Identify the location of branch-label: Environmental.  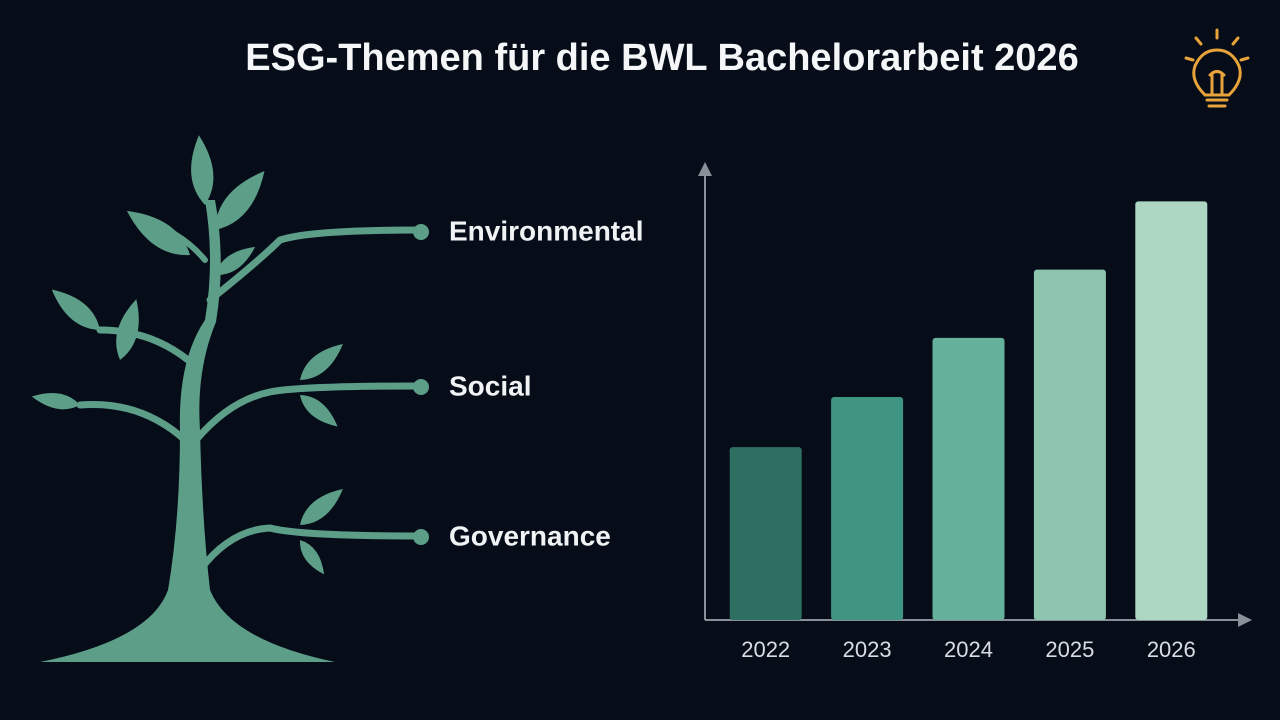
(546, 230).